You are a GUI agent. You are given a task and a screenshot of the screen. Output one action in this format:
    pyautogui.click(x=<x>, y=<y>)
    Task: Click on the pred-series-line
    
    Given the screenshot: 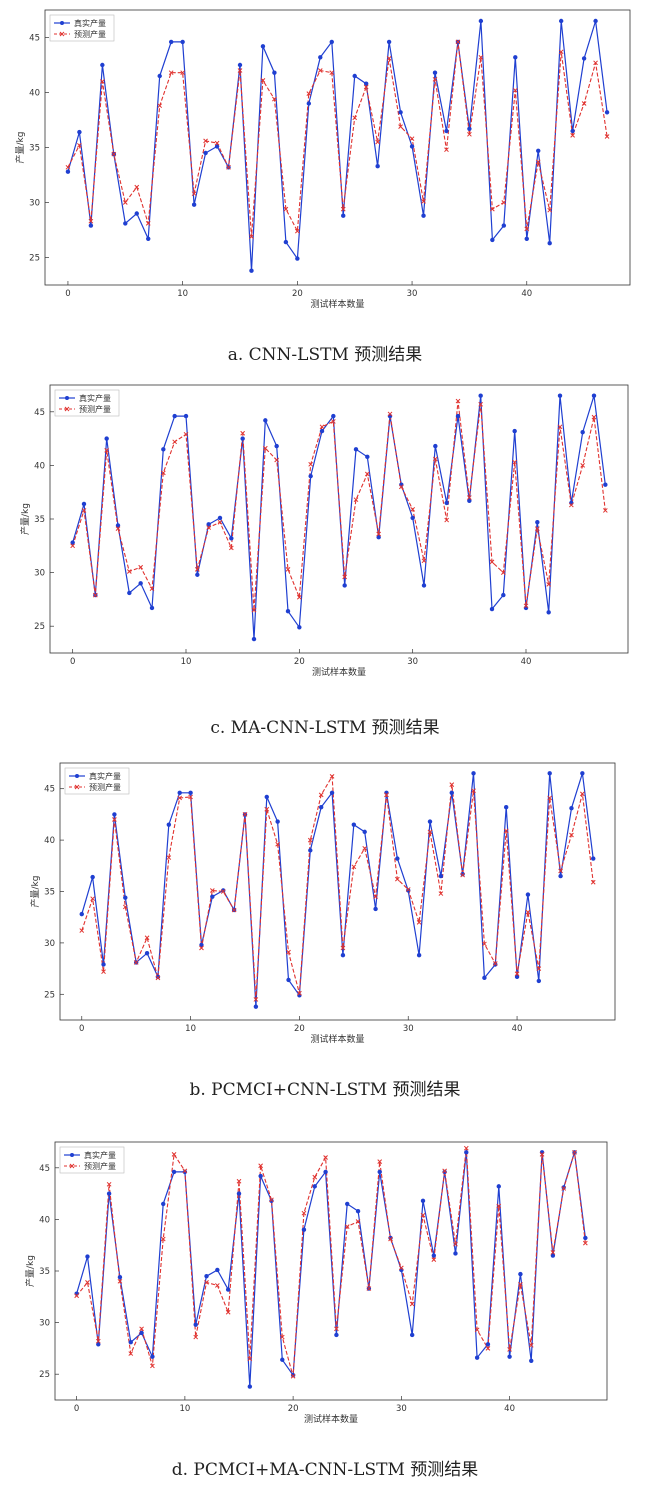 What is the action you would take?
    pyautogui.click(x=331, y=1262)
    